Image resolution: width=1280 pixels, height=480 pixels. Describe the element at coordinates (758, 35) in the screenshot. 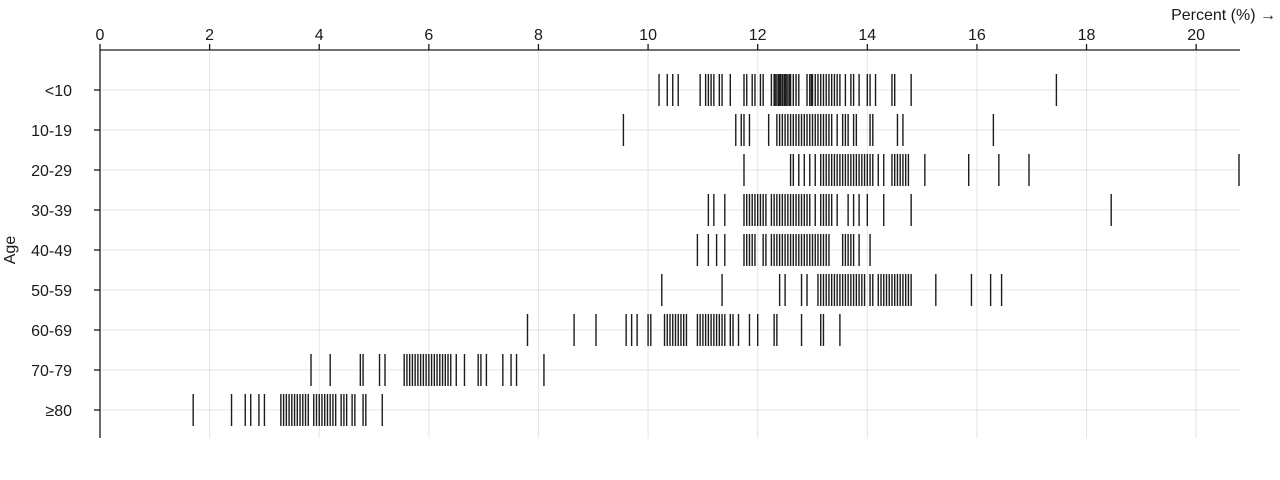

I see `x-tick-label: 12` at that location.